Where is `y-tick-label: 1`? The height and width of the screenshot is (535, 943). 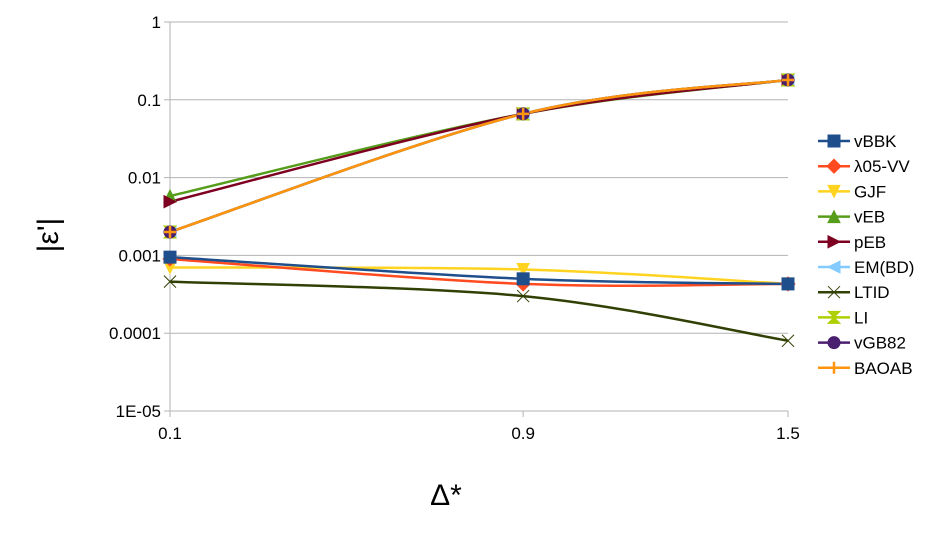 y-tick-label: 1 is located at coordinates (156, 22).